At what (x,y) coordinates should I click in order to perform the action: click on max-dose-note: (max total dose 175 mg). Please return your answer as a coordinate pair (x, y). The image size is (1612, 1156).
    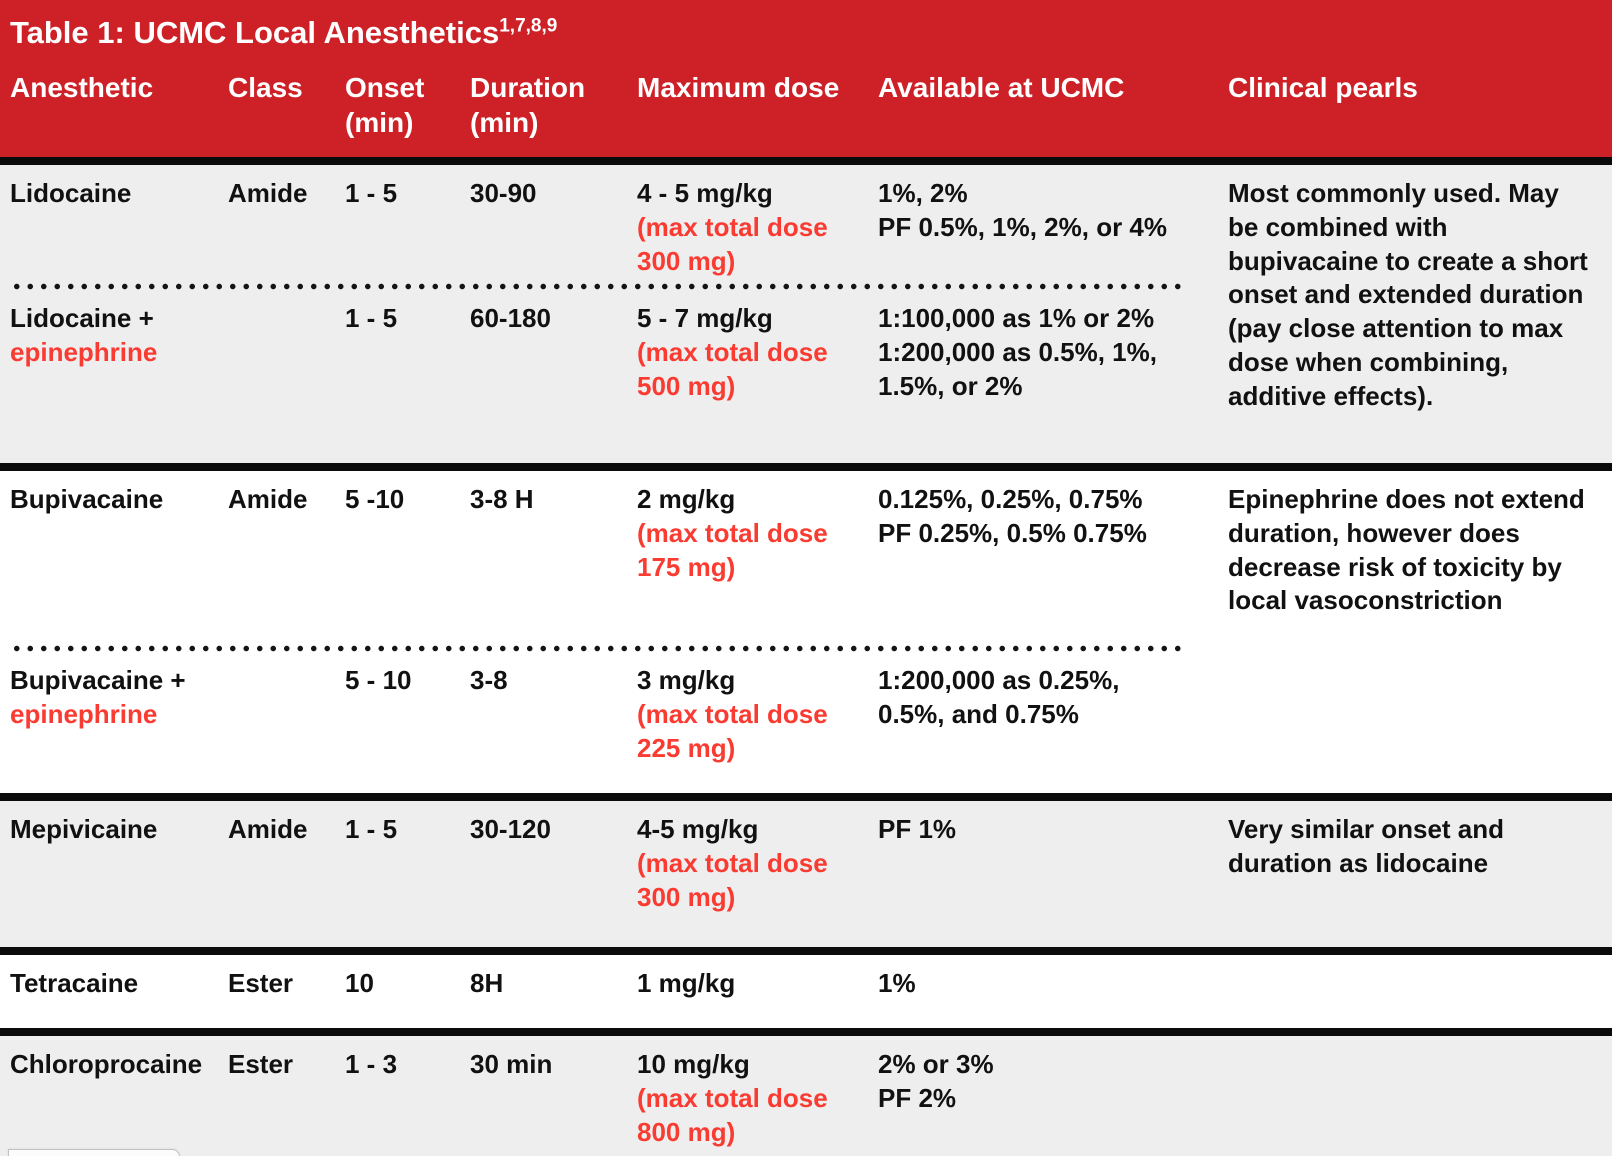
    Looking at the image, I should click on (732, 549).